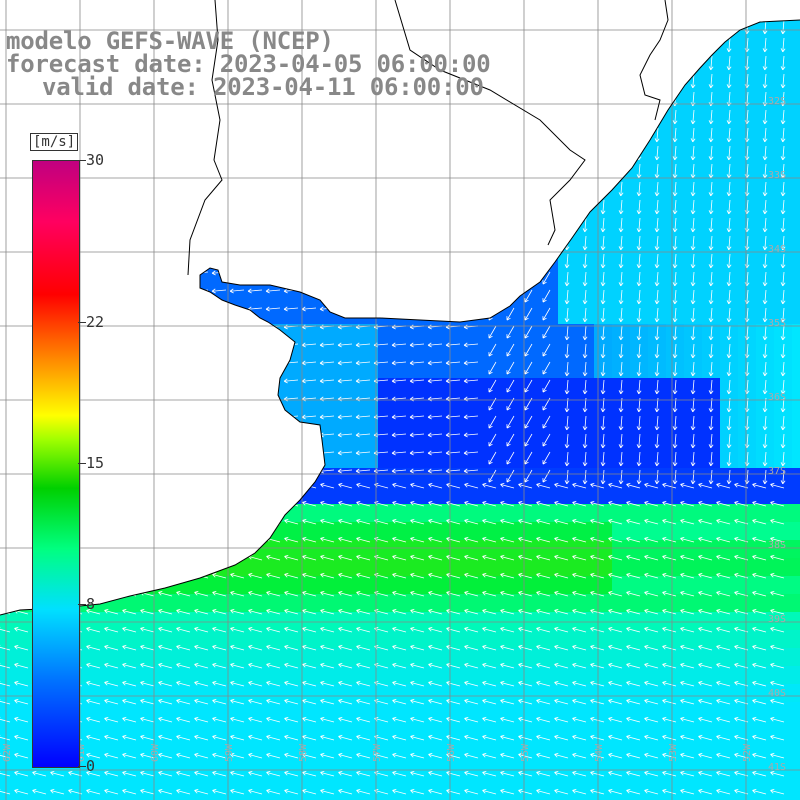  Describe the element at coordinates (229, 752) in the screenshot. I see `longitude-label: 59W` at that location.